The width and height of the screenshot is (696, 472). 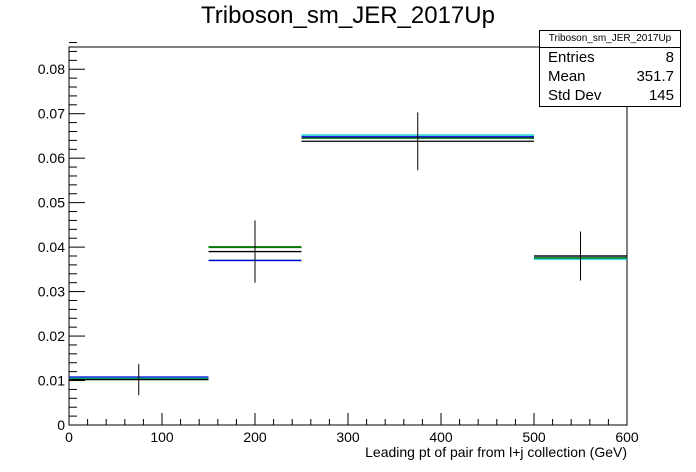 What do you see at coordinates (441, 437) in the screenshot?
I see `x-tick-label: 400` at bounding box center [441, 437].